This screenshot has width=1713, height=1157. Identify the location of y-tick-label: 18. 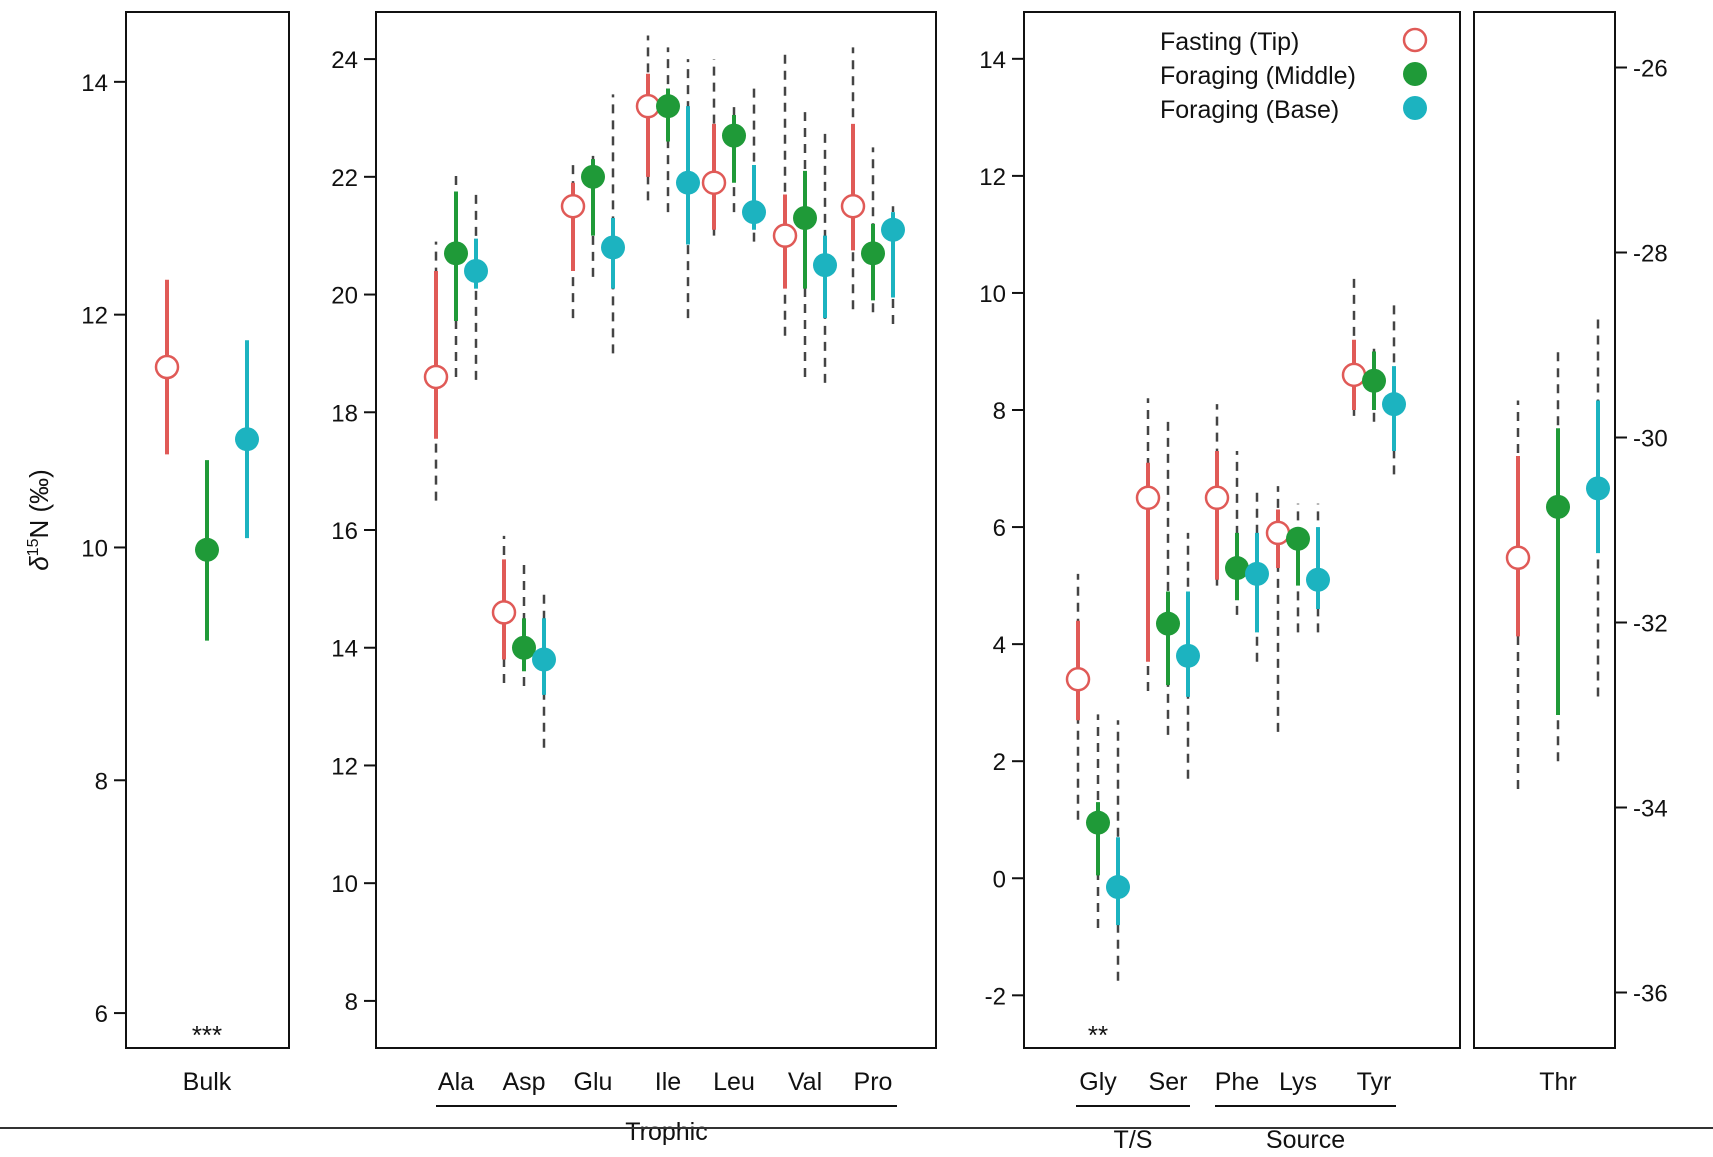
(344, 413).